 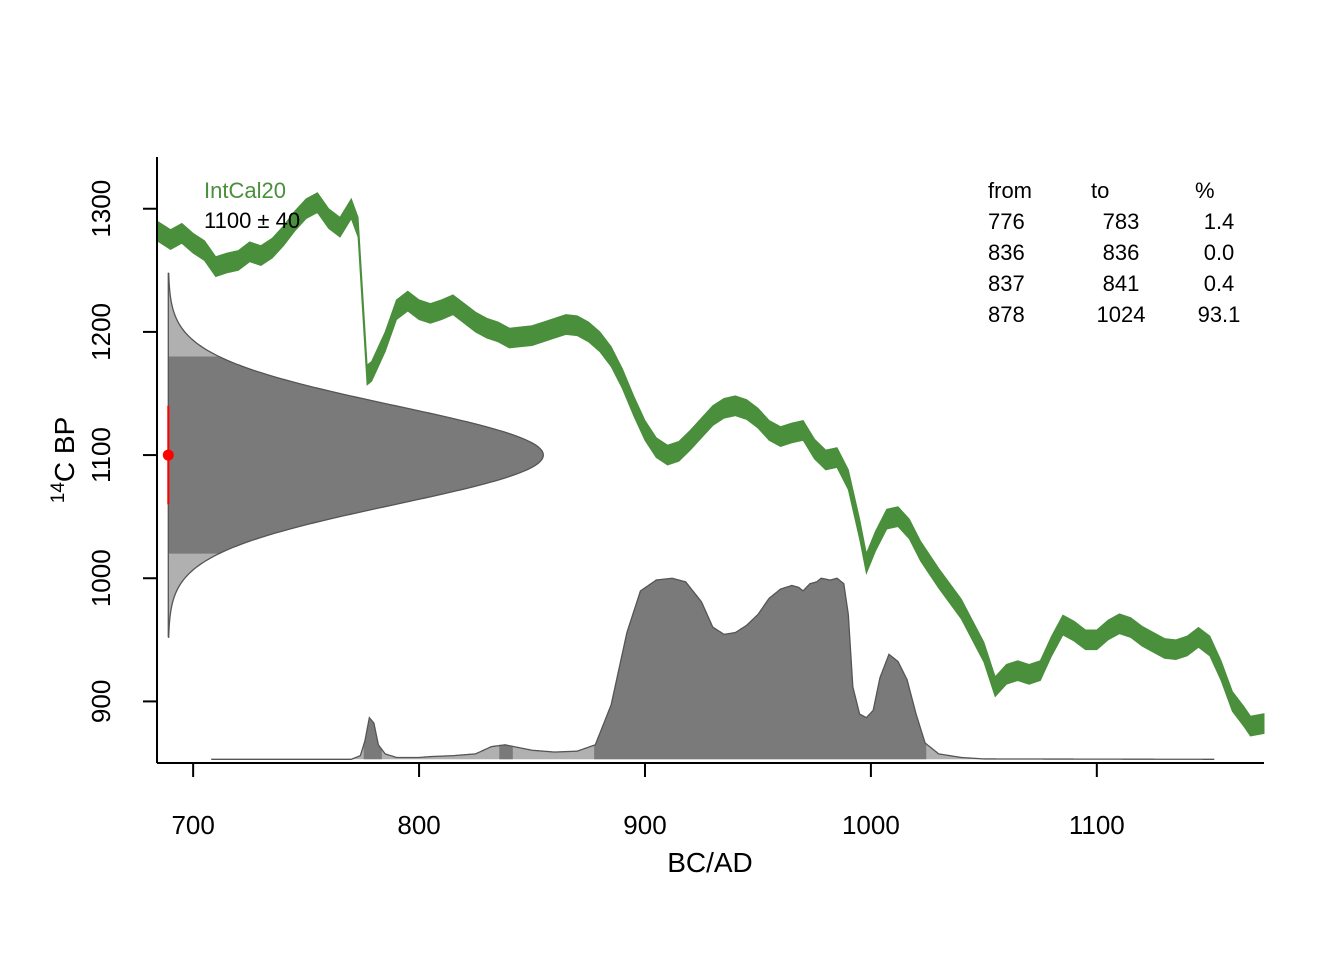 I want to click on measurement-density-outline, so click(x=356, y=455).